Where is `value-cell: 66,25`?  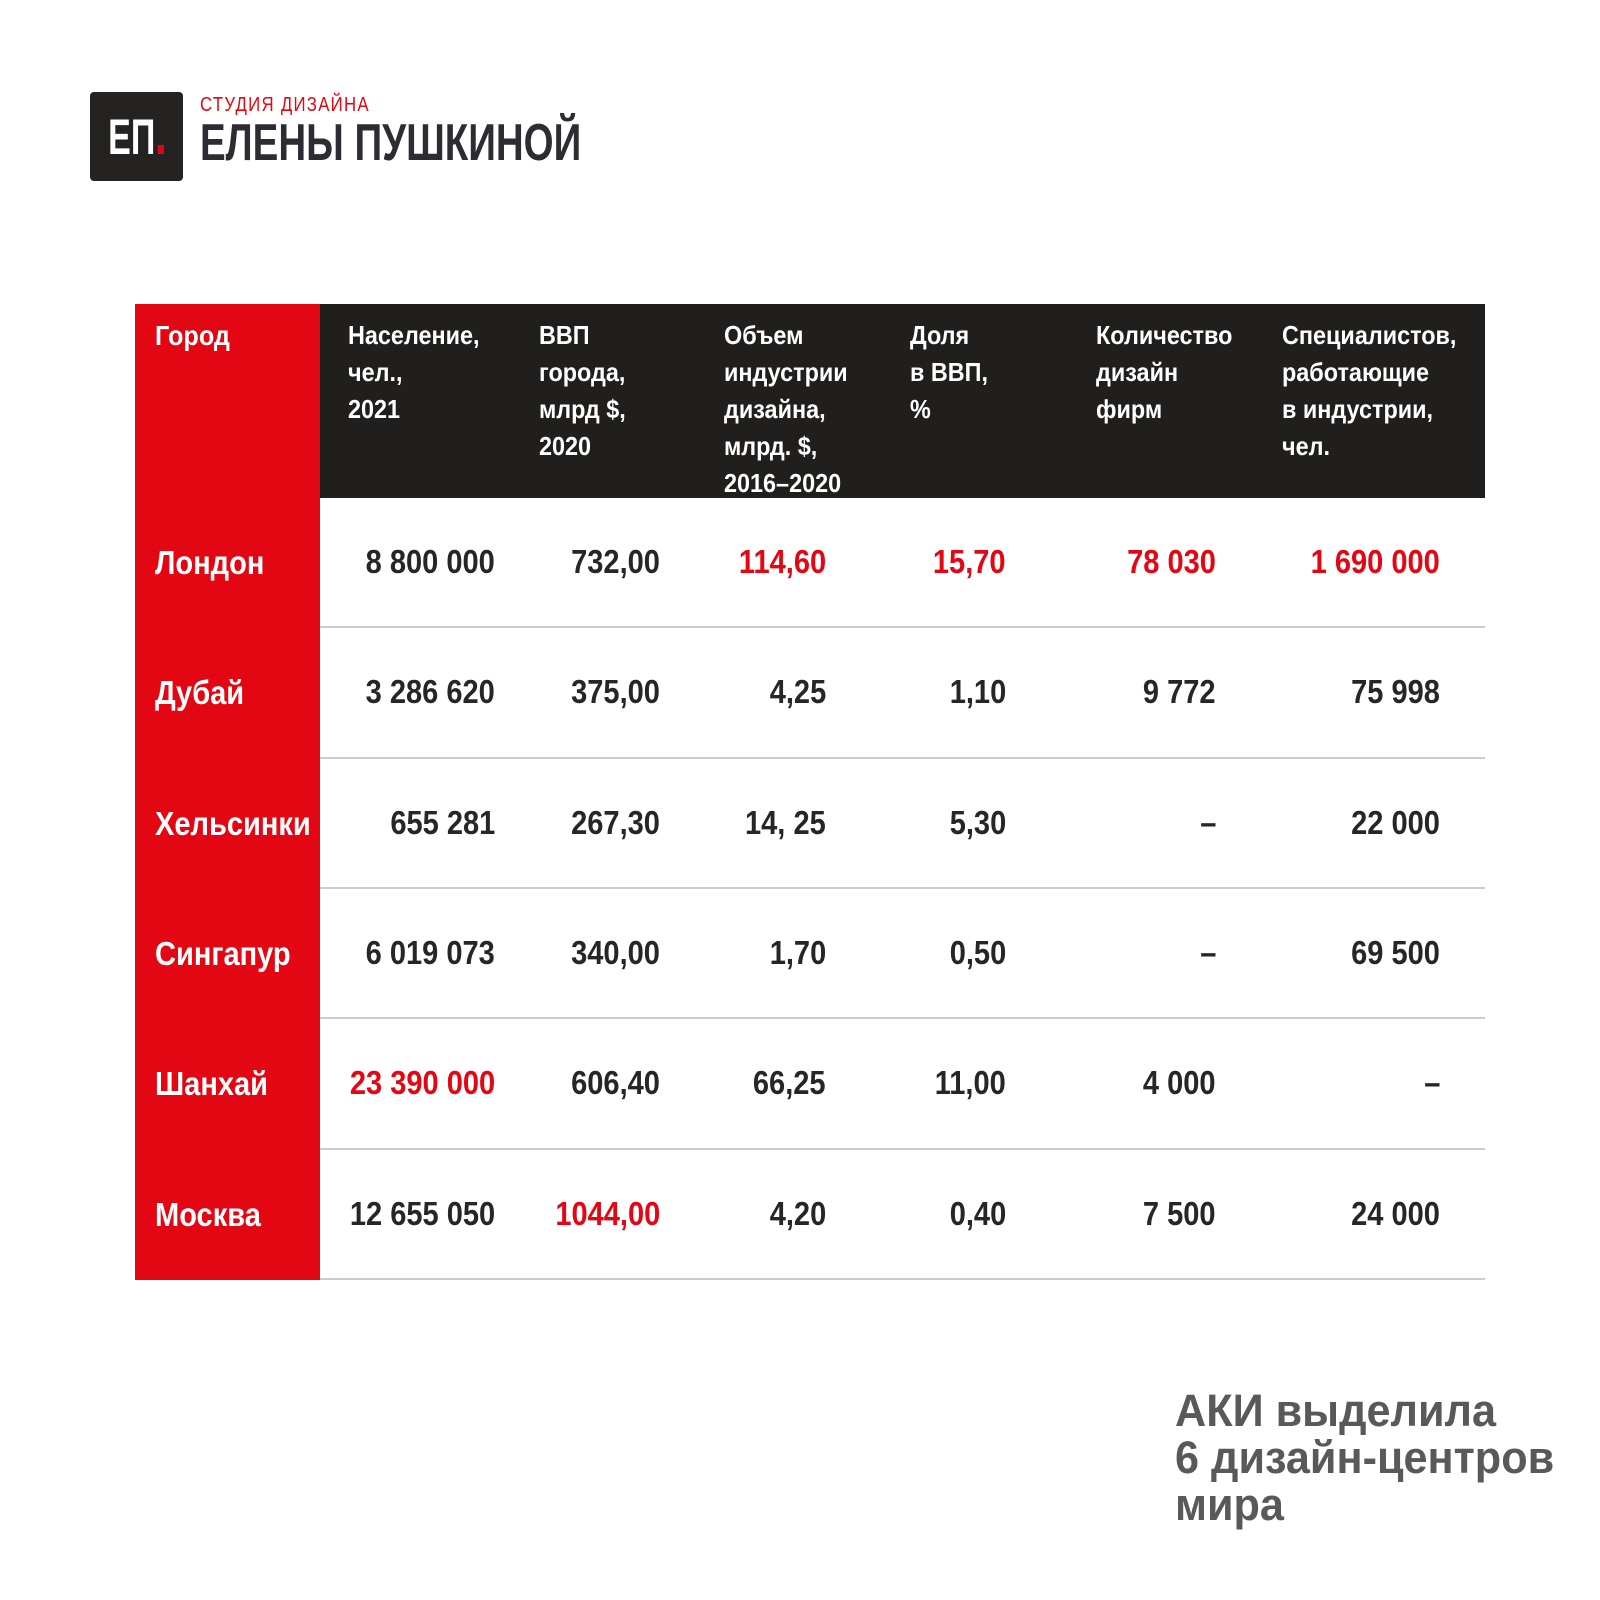
value-cell: 66,25 is located at coordinates (789, 1084).